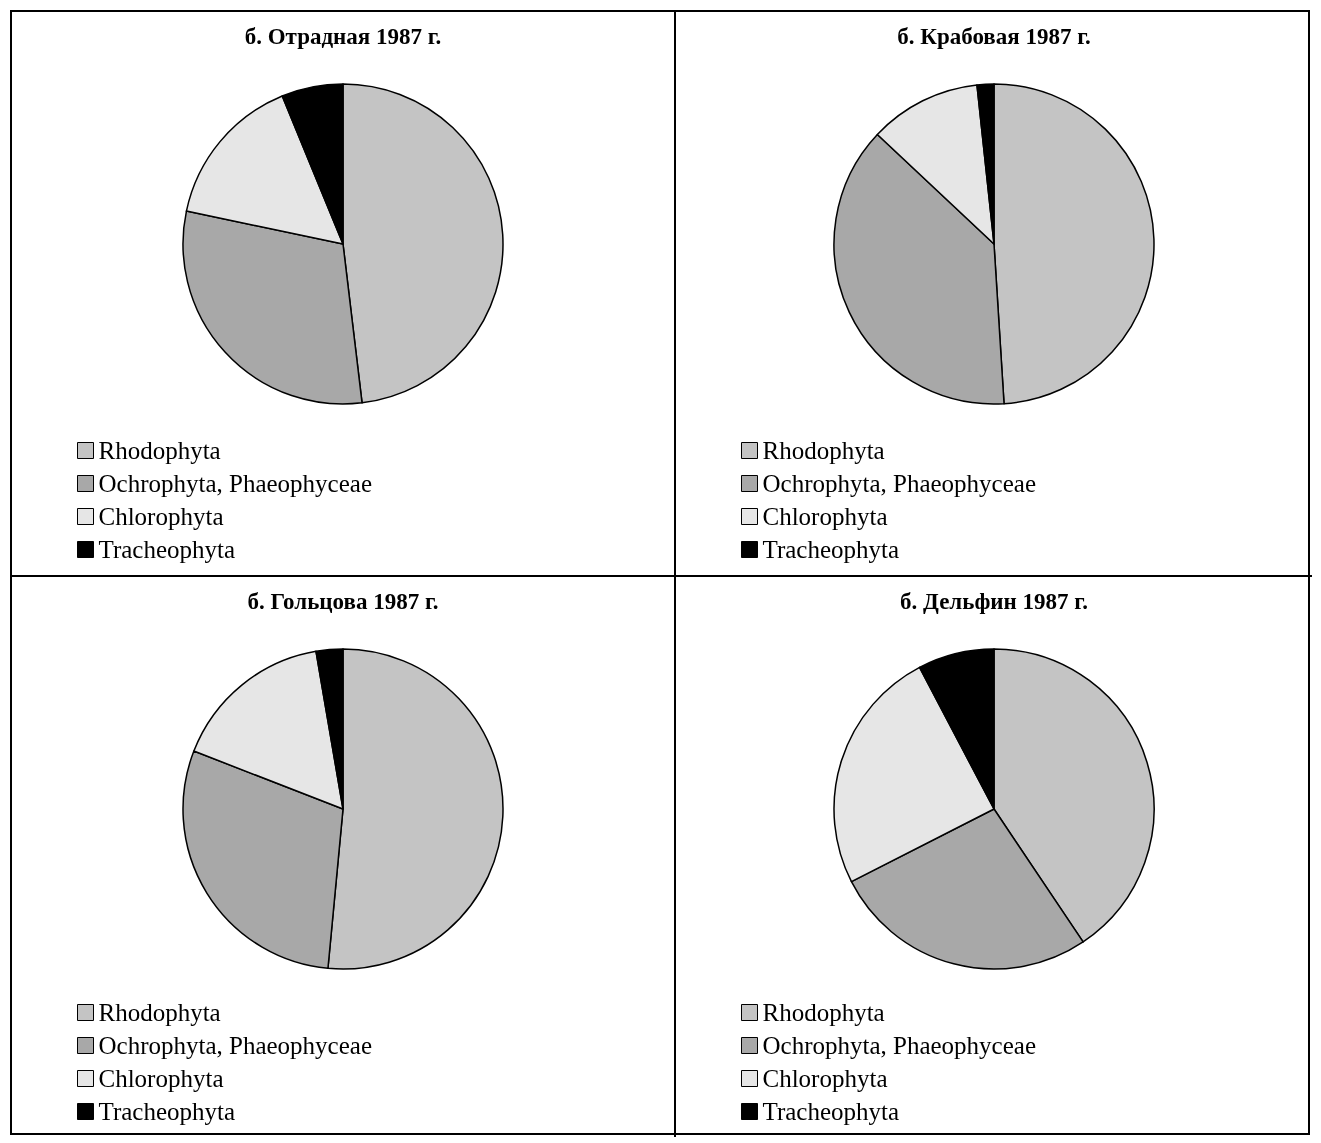 The image size is (1321, 1143). What do you see at coordinates (343, 601) in the screenshot?
I see `chart-title: б. Гольцова 1987 г.` at bounding box center [343, 601].